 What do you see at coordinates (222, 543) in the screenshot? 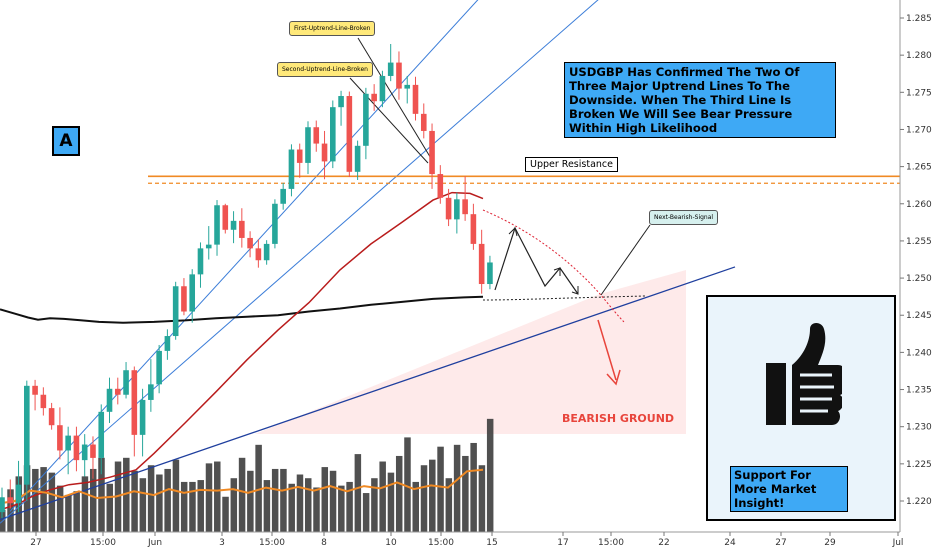
I see `time-tick-label: 3` at bounding box center [222, 543].